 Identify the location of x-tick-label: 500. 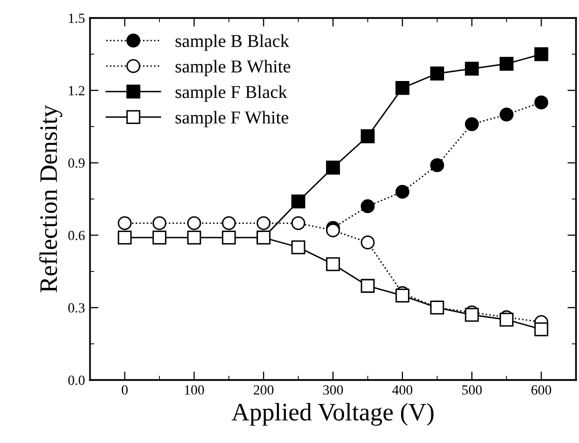
(472, 390).